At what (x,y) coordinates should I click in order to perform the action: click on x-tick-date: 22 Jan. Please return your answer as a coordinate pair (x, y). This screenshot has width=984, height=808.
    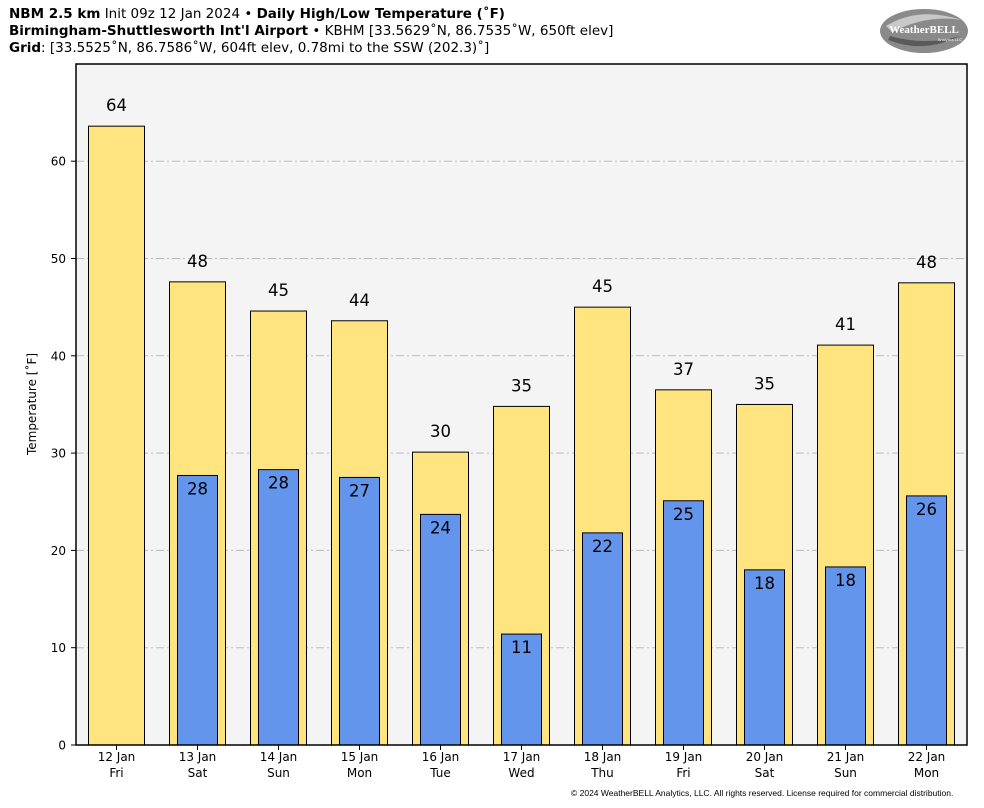
    Looking at the image, I should click on (927, 757).